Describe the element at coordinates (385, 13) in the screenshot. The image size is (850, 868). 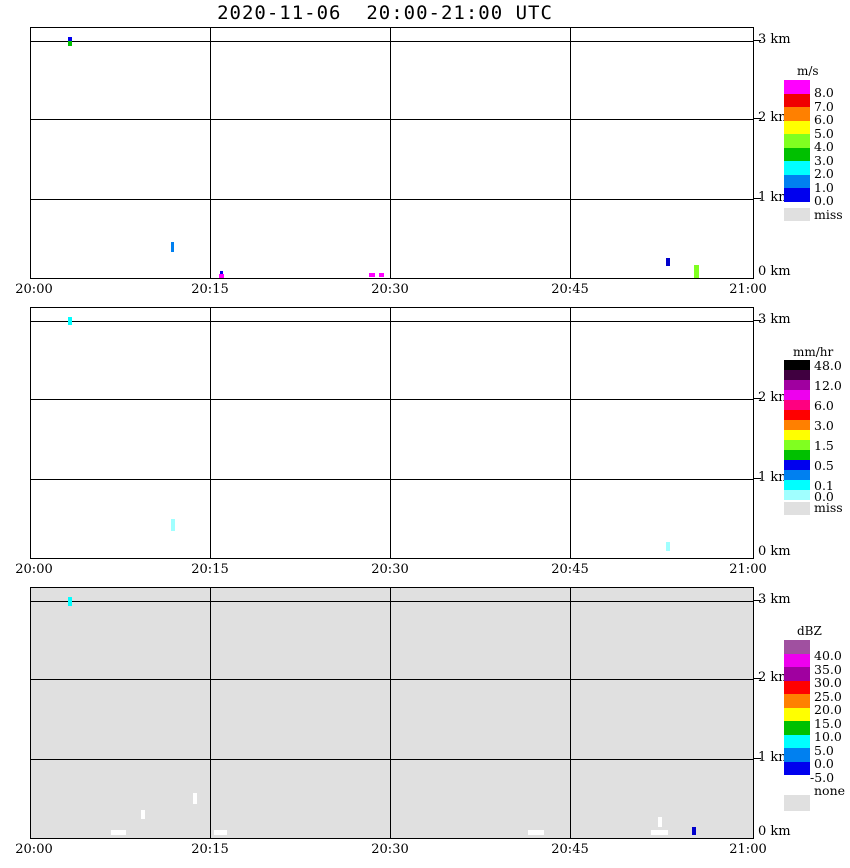
I see `figure-title: 2020-11-06 20:00-21:00 UTC` at that location.